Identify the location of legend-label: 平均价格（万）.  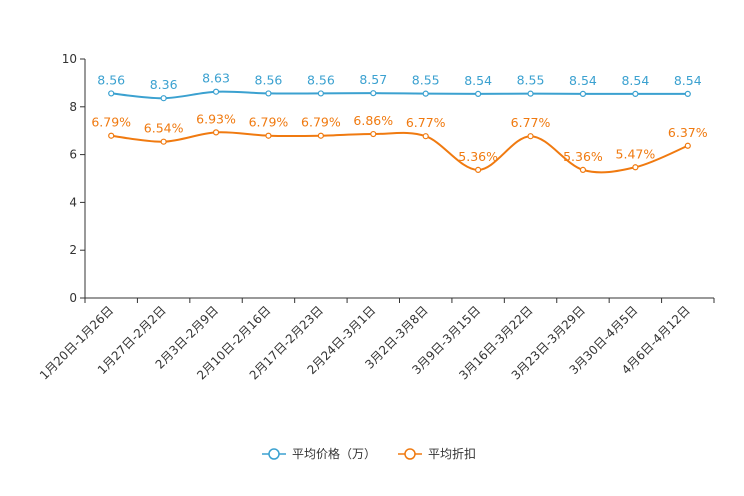
(334, 453).